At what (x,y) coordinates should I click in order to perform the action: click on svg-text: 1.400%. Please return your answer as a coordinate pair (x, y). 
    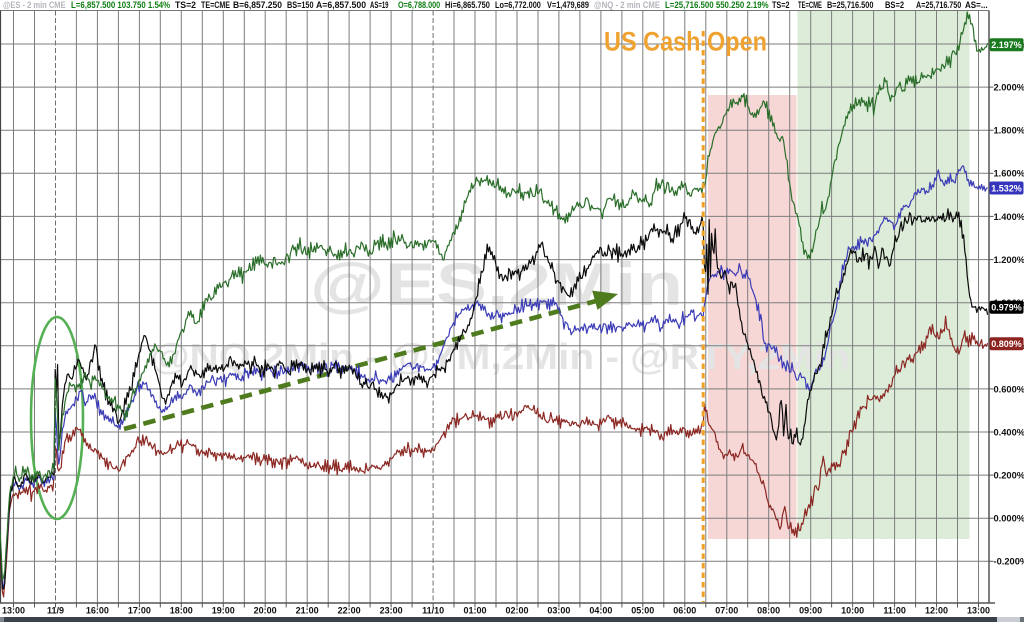
    Looking at the image, I should click on (1009, 217).